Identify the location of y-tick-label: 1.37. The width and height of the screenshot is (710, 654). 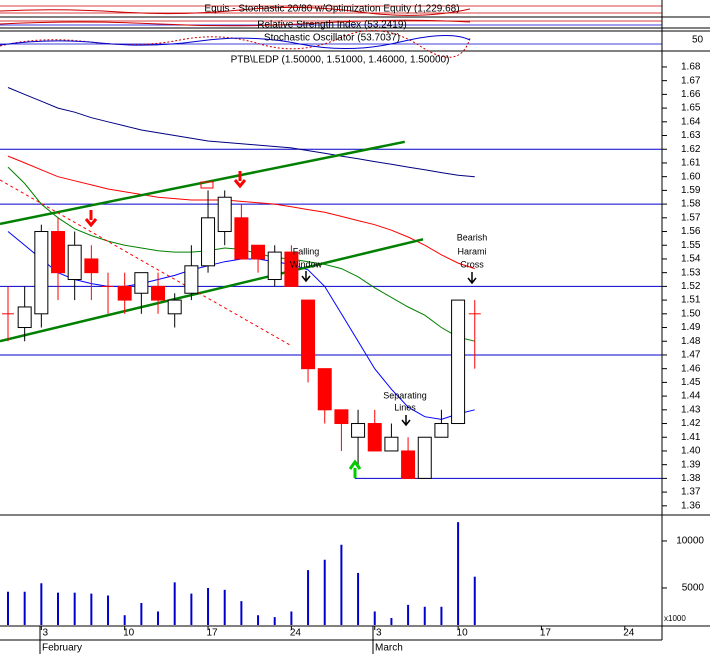
(691, 492).